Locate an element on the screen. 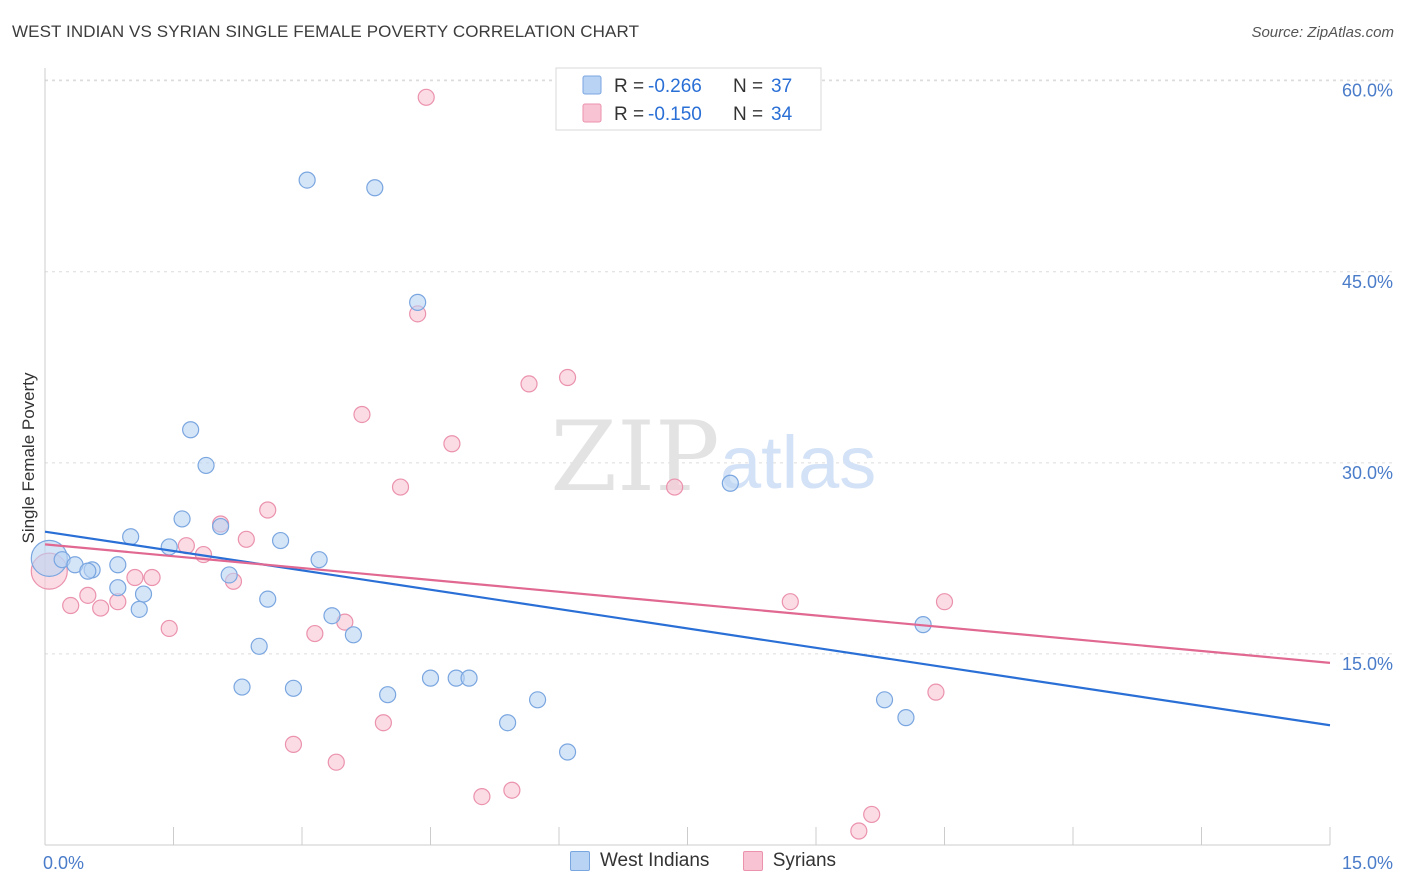 Image resolution: width=1406 pixels, height=892 pixels. stats-r-label-2: R = is located at coordinates (629, 114).